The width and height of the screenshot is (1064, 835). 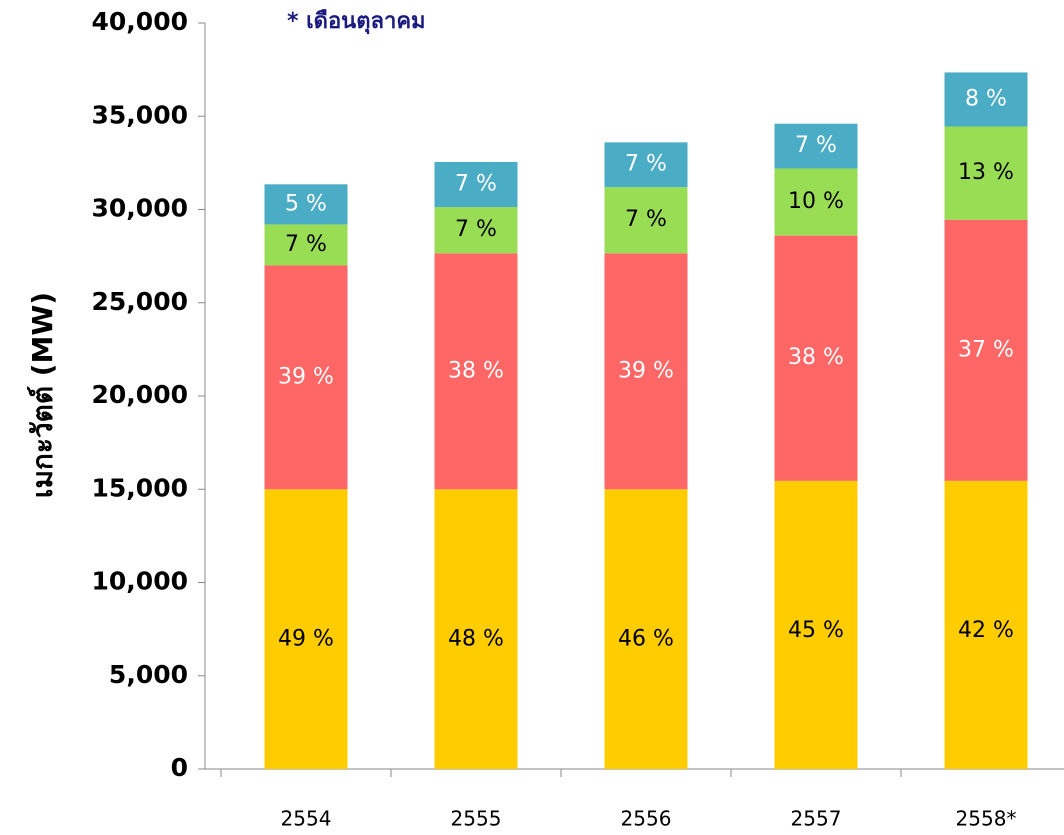 What do you see at coordinates (986, 630) in the screenshot?
I see `segment-label: 42 %` at bounding box center [986, 630].